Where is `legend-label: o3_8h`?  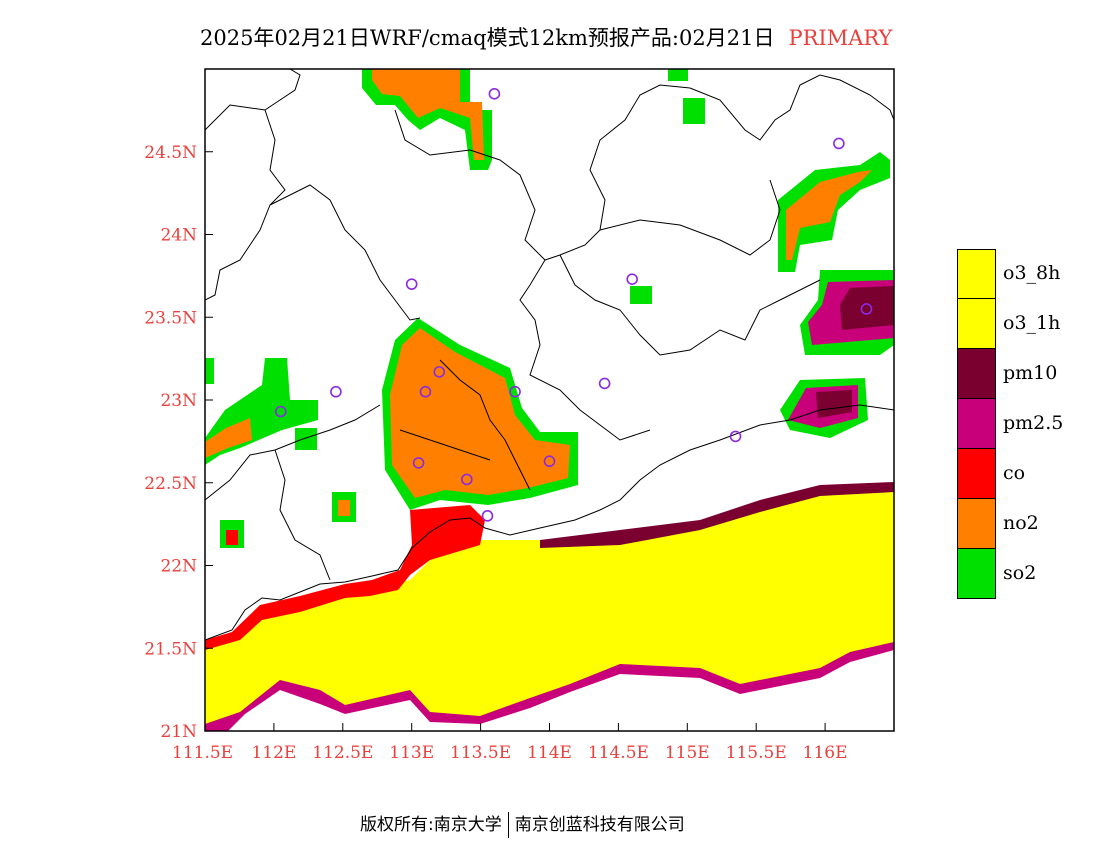 legend-label: o3_8h is located at coordinates (1032, 273).